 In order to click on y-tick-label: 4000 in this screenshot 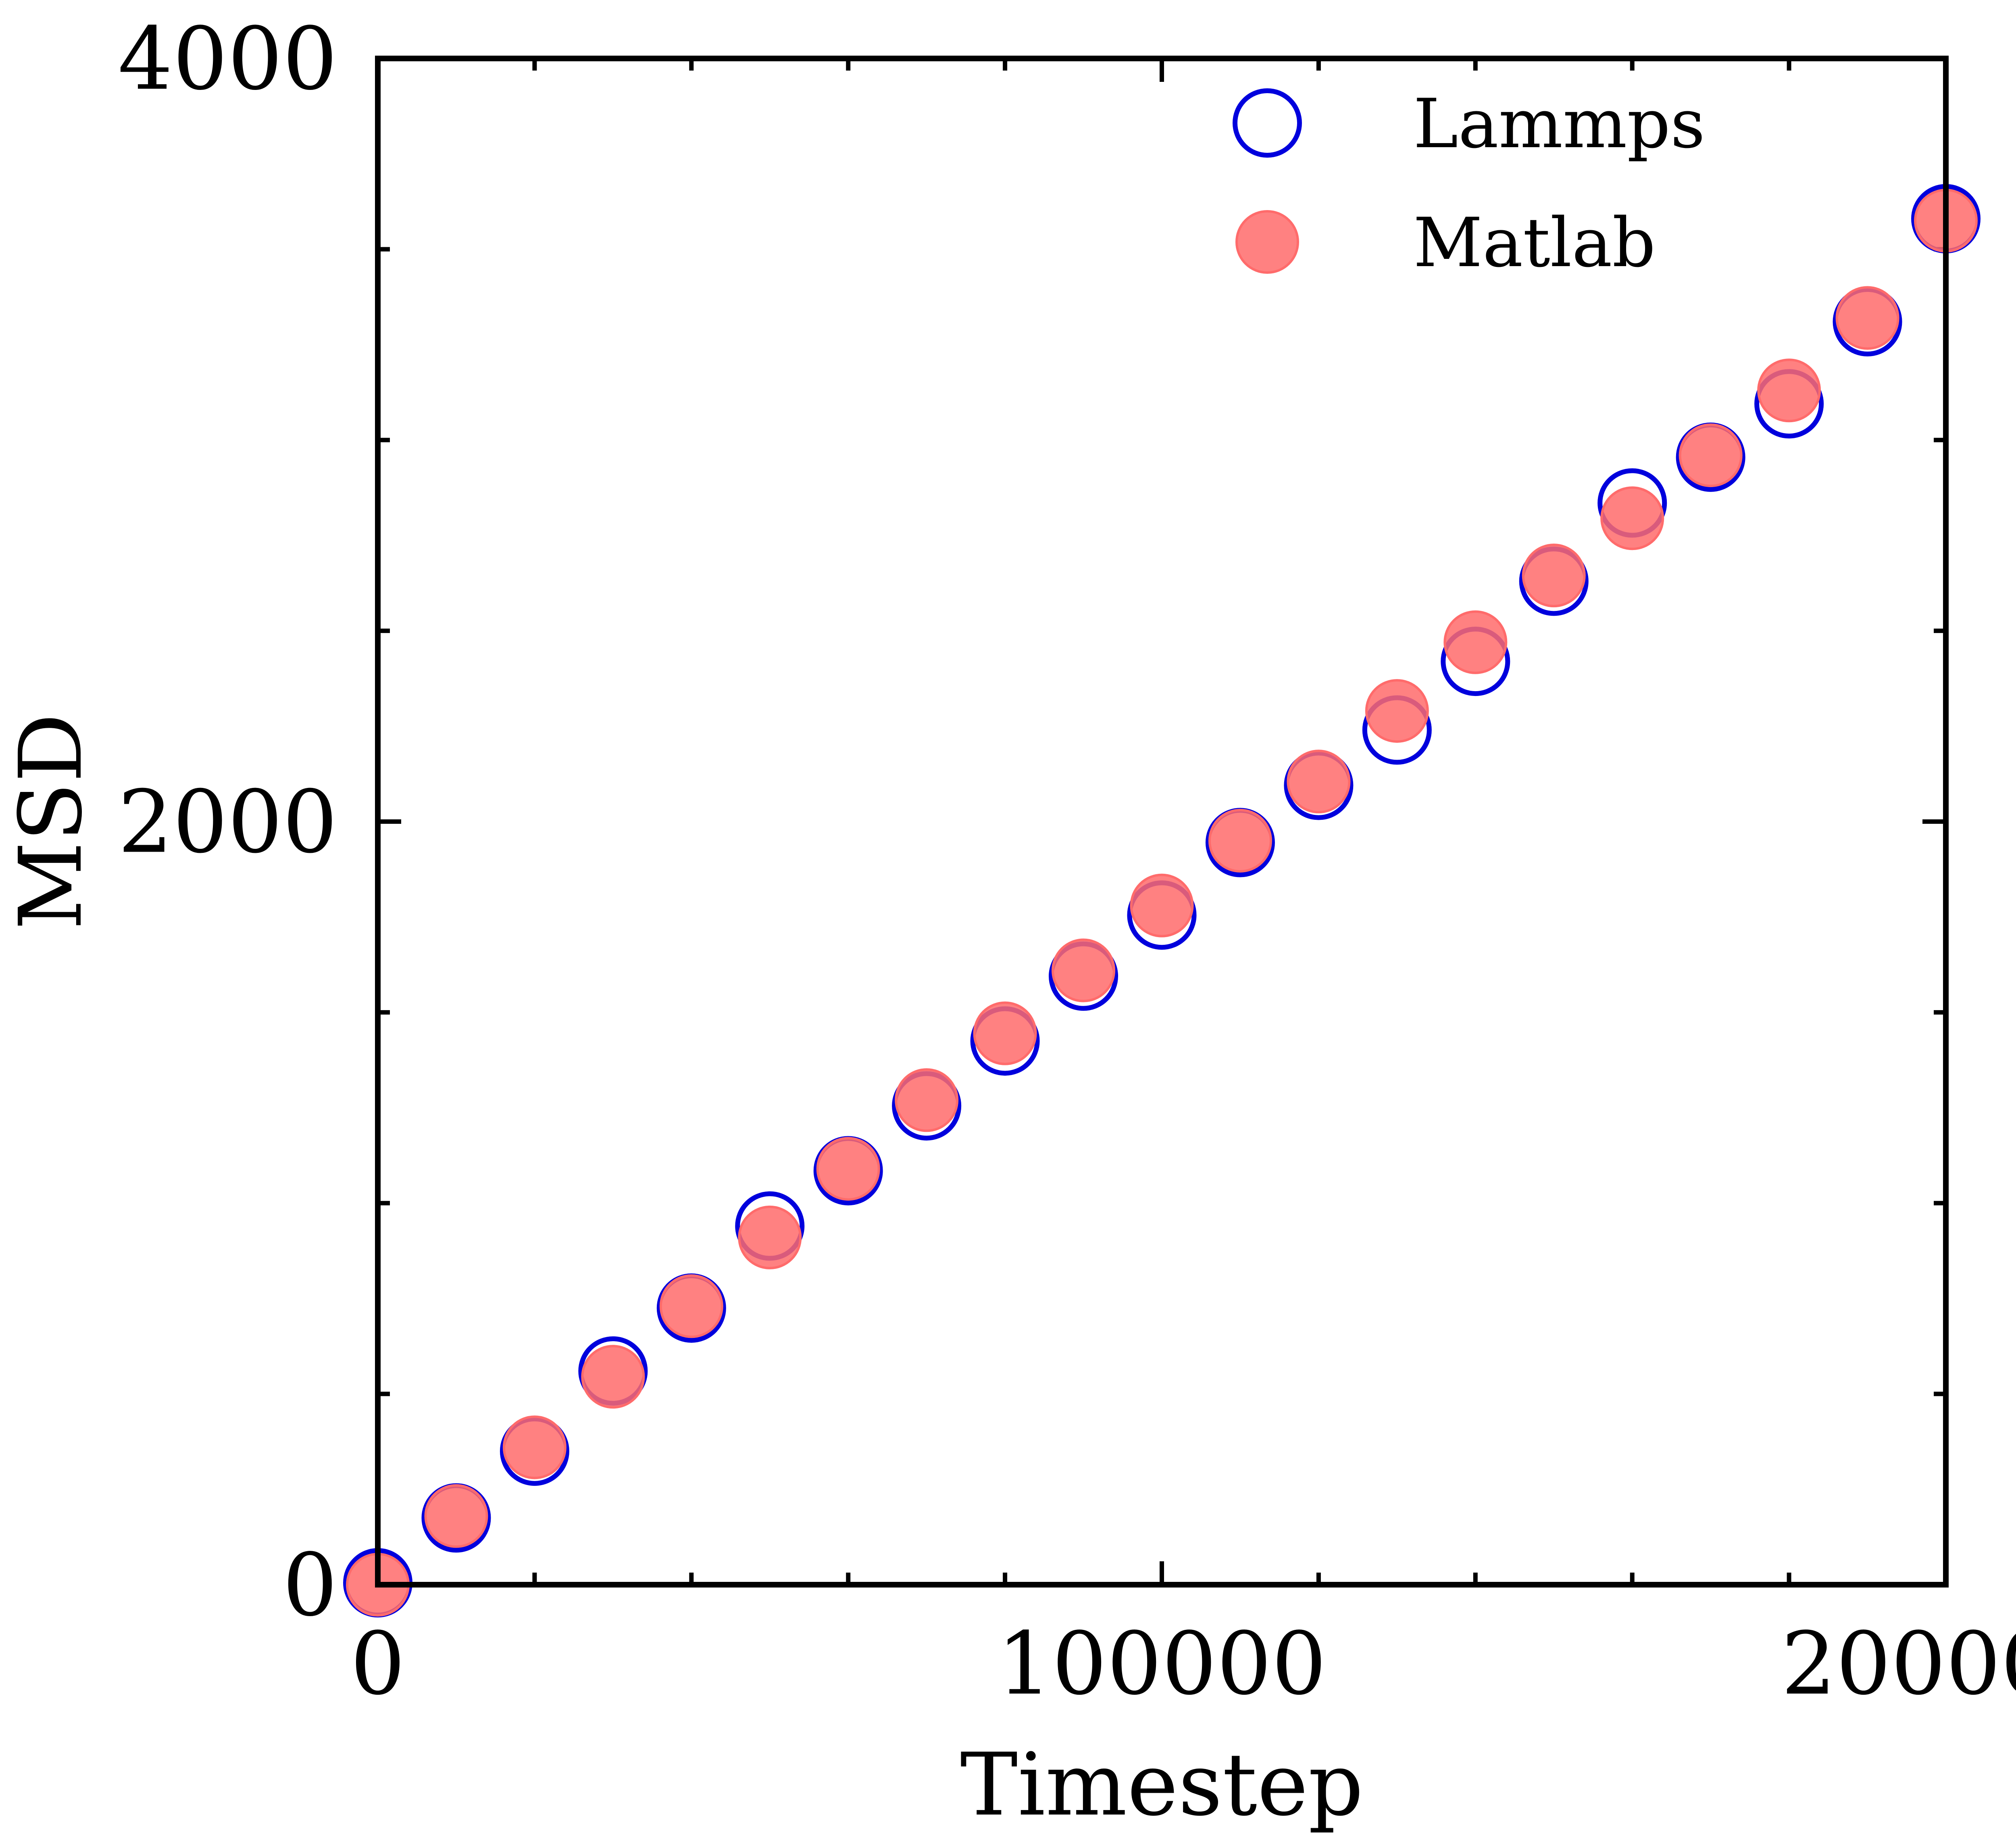, I will do `click(227, 59)`.